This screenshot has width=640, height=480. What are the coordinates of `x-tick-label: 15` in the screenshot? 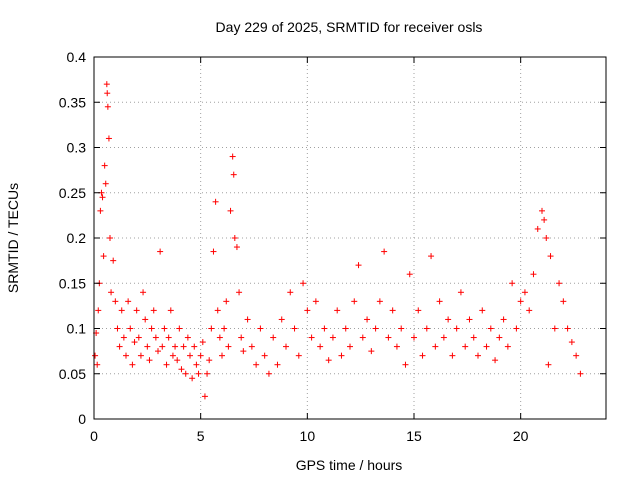 It's located at (414, 436).